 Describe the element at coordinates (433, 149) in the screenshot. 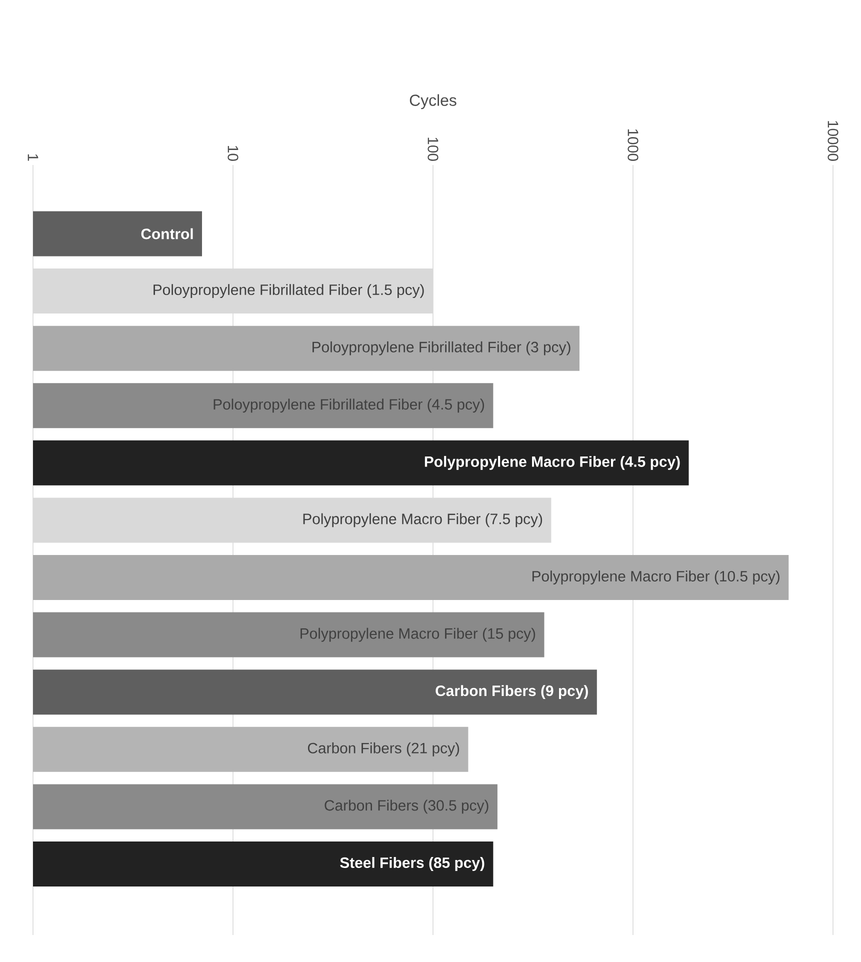

I see `x-tick-label: 100` at that location.